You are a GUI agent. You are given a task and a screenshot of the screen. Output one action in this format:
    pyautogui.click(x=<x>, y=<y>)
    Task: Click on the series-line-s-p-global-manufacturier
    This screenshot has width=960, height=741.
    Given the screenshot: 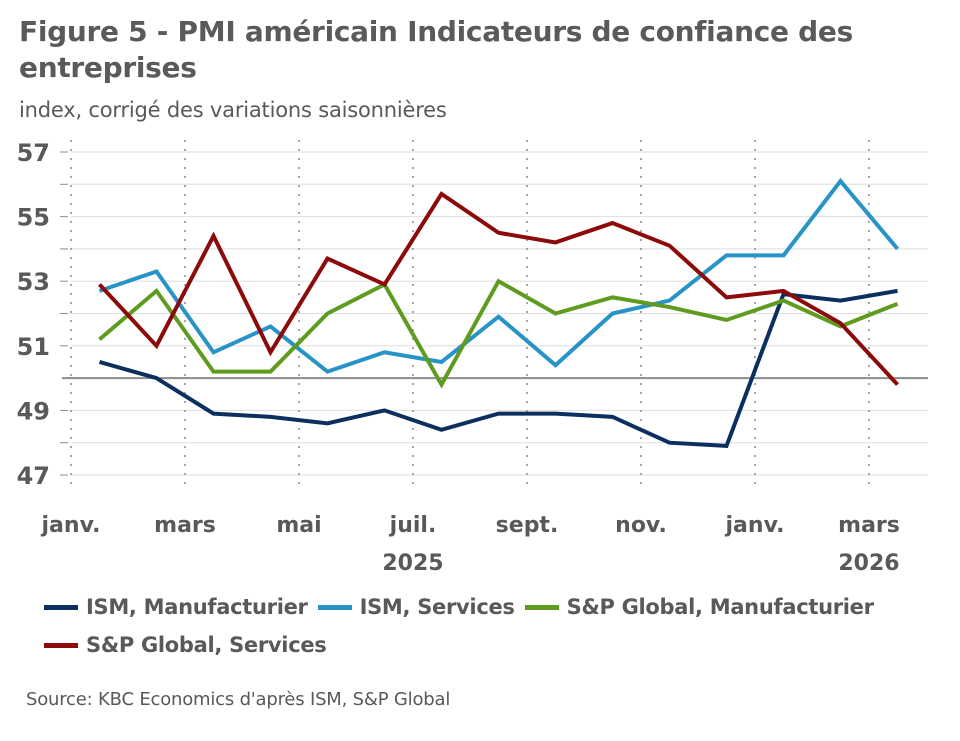 What is the action you would take?
    pyautogui.click(x=498, y=333)
    